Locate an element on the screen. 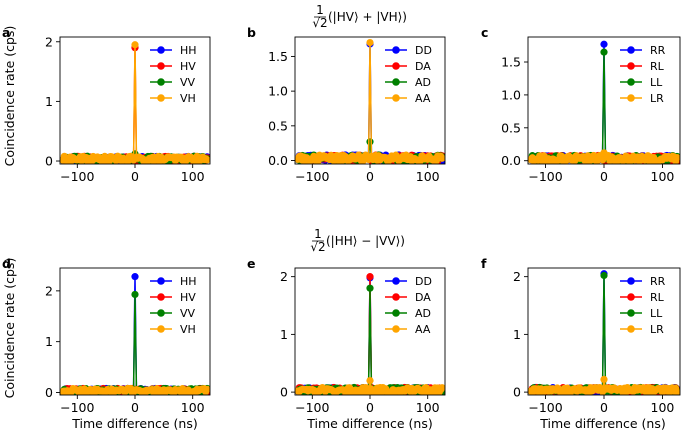 Image resolution: width=685 pixels, height=434 pixels. xtick-label-f-0: −100 is located at coordinates (545, 407).